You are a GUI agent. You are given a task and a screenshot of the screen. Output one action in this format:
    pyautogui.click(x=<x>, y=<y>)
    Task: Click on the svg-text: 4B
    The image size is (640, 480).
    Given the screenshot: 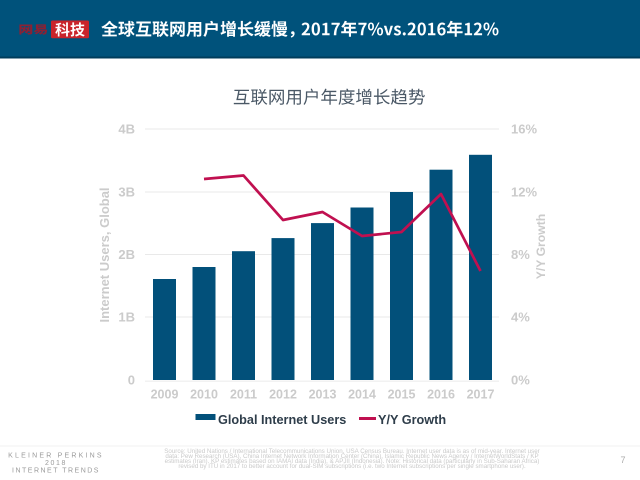 What is the action you would take?
    pyautogui.click(x=126, y=129)
    